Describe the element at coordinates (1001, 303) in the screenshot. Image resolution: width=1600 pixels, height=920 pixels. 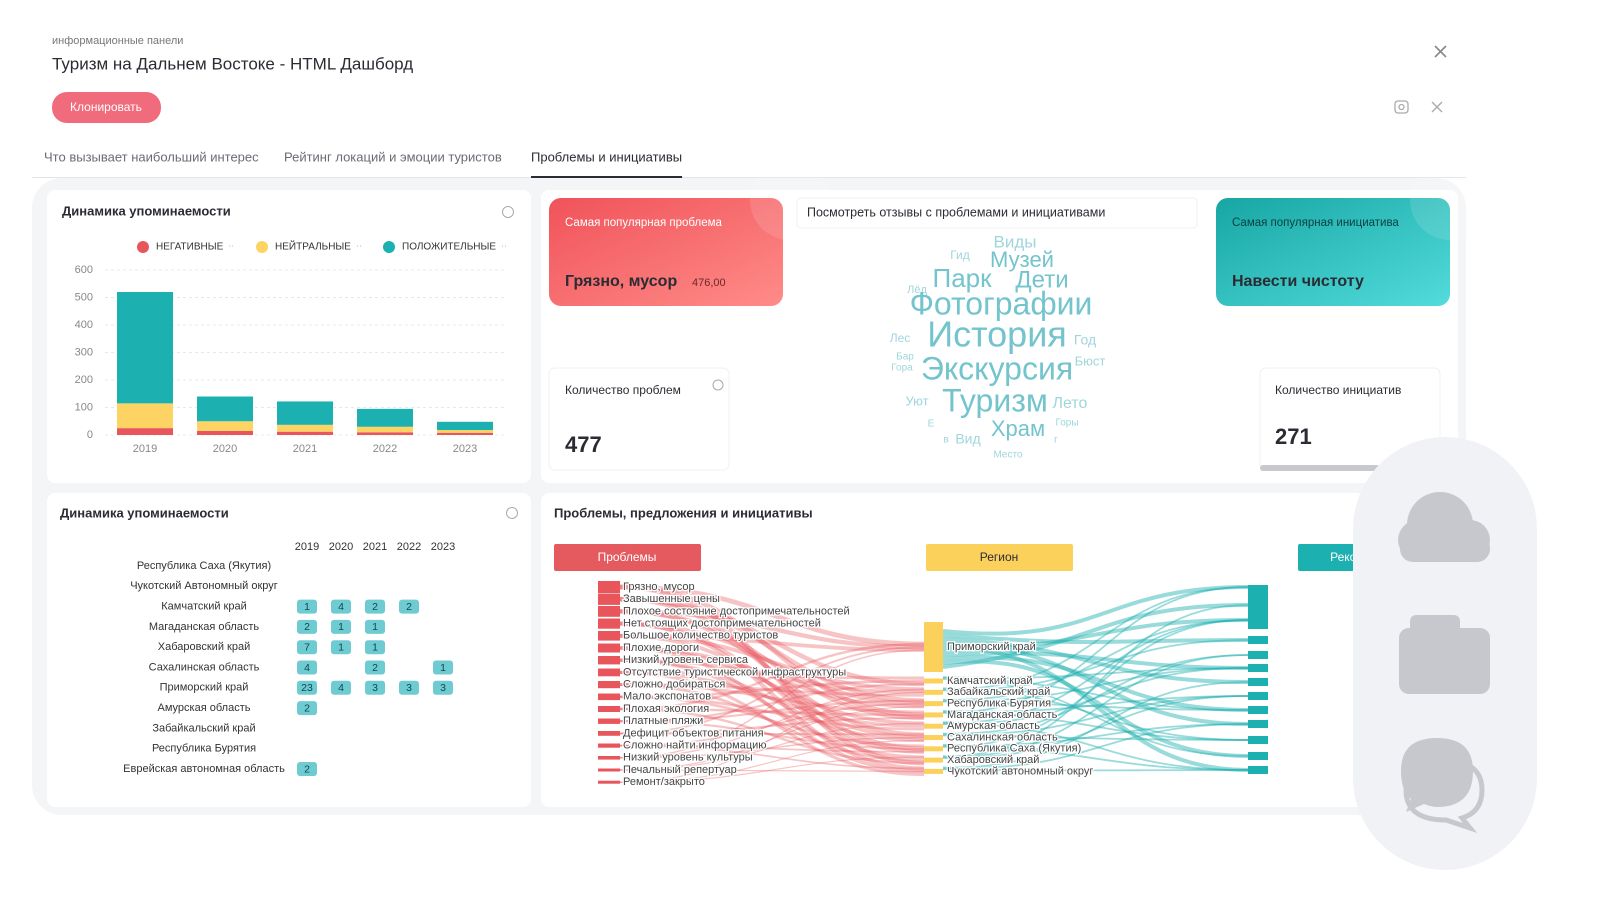
I see `cloud-word: Фотографии` at that location.